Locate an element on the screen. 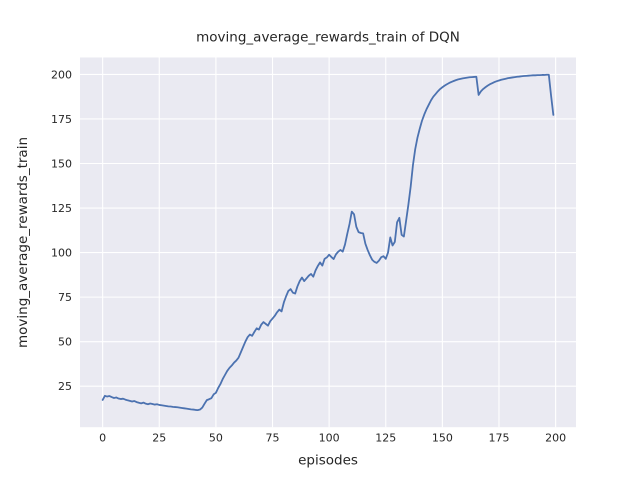  y-tick-label: 175 is located at coordinates (61, 119).